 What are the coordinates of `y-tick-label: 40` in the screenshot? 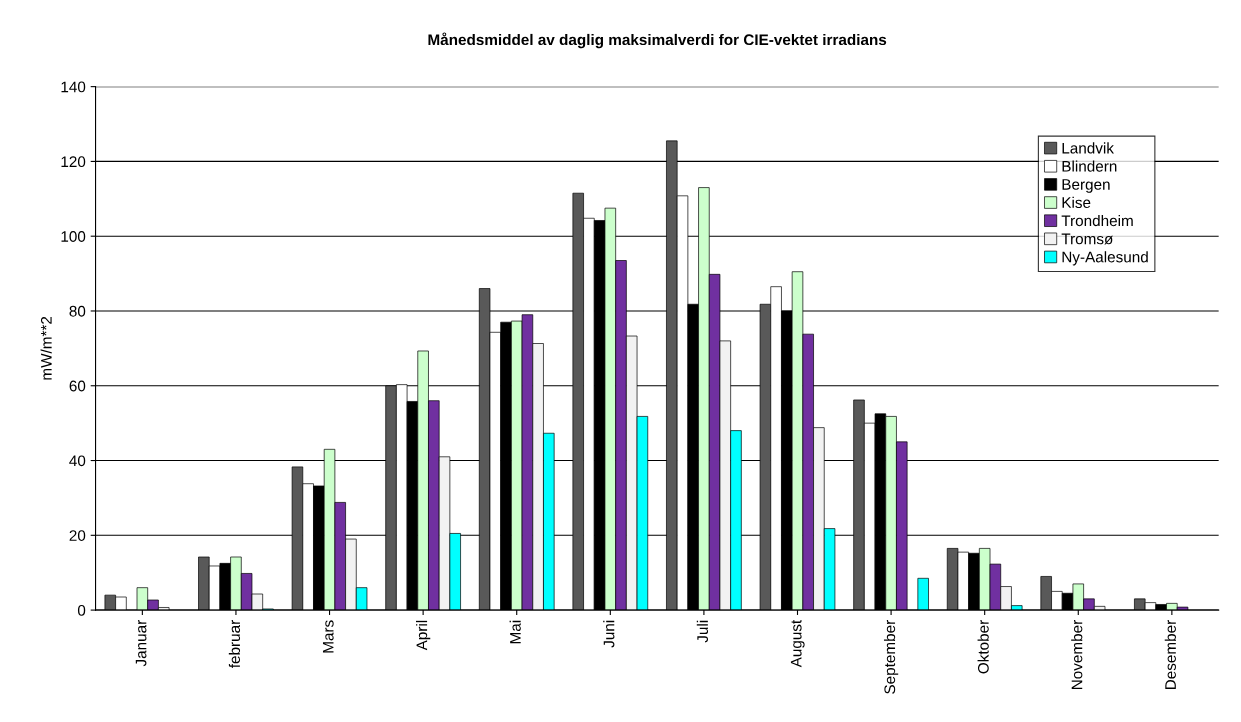 It's located at (77, 461).